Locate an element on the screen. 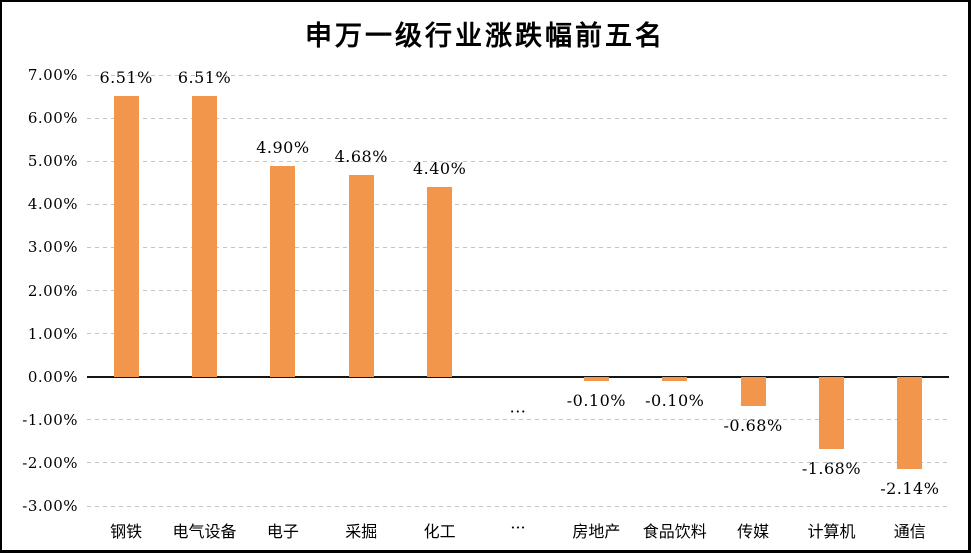 The width and height of the screenshot is (971, 553). x-axis-category-label: 房地产 is located at coordinates (596, 531).